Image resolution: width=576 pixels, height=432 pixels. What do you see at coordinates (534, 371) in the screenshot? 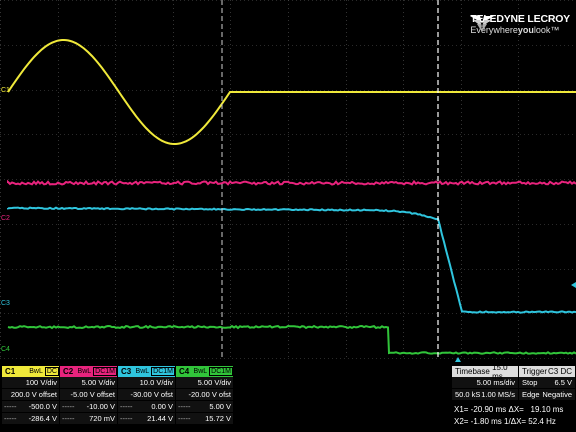
I see `trigger-label: Trigger` at bounding box center [534, 371].